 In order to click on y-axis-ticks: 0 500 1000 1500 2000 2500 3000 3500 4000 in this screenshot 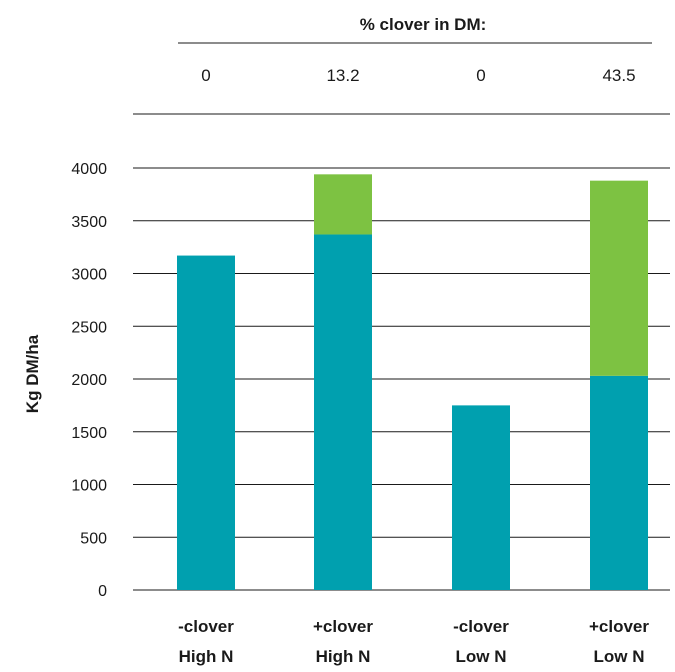, I will do `click(89, 380)`.